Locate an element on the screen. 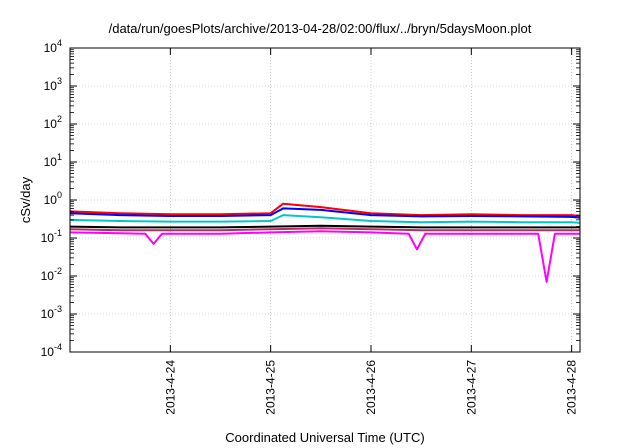 This screenshot has height=448, width=640. y-tick-label: 10¹ is located at coordinates (53, 160).